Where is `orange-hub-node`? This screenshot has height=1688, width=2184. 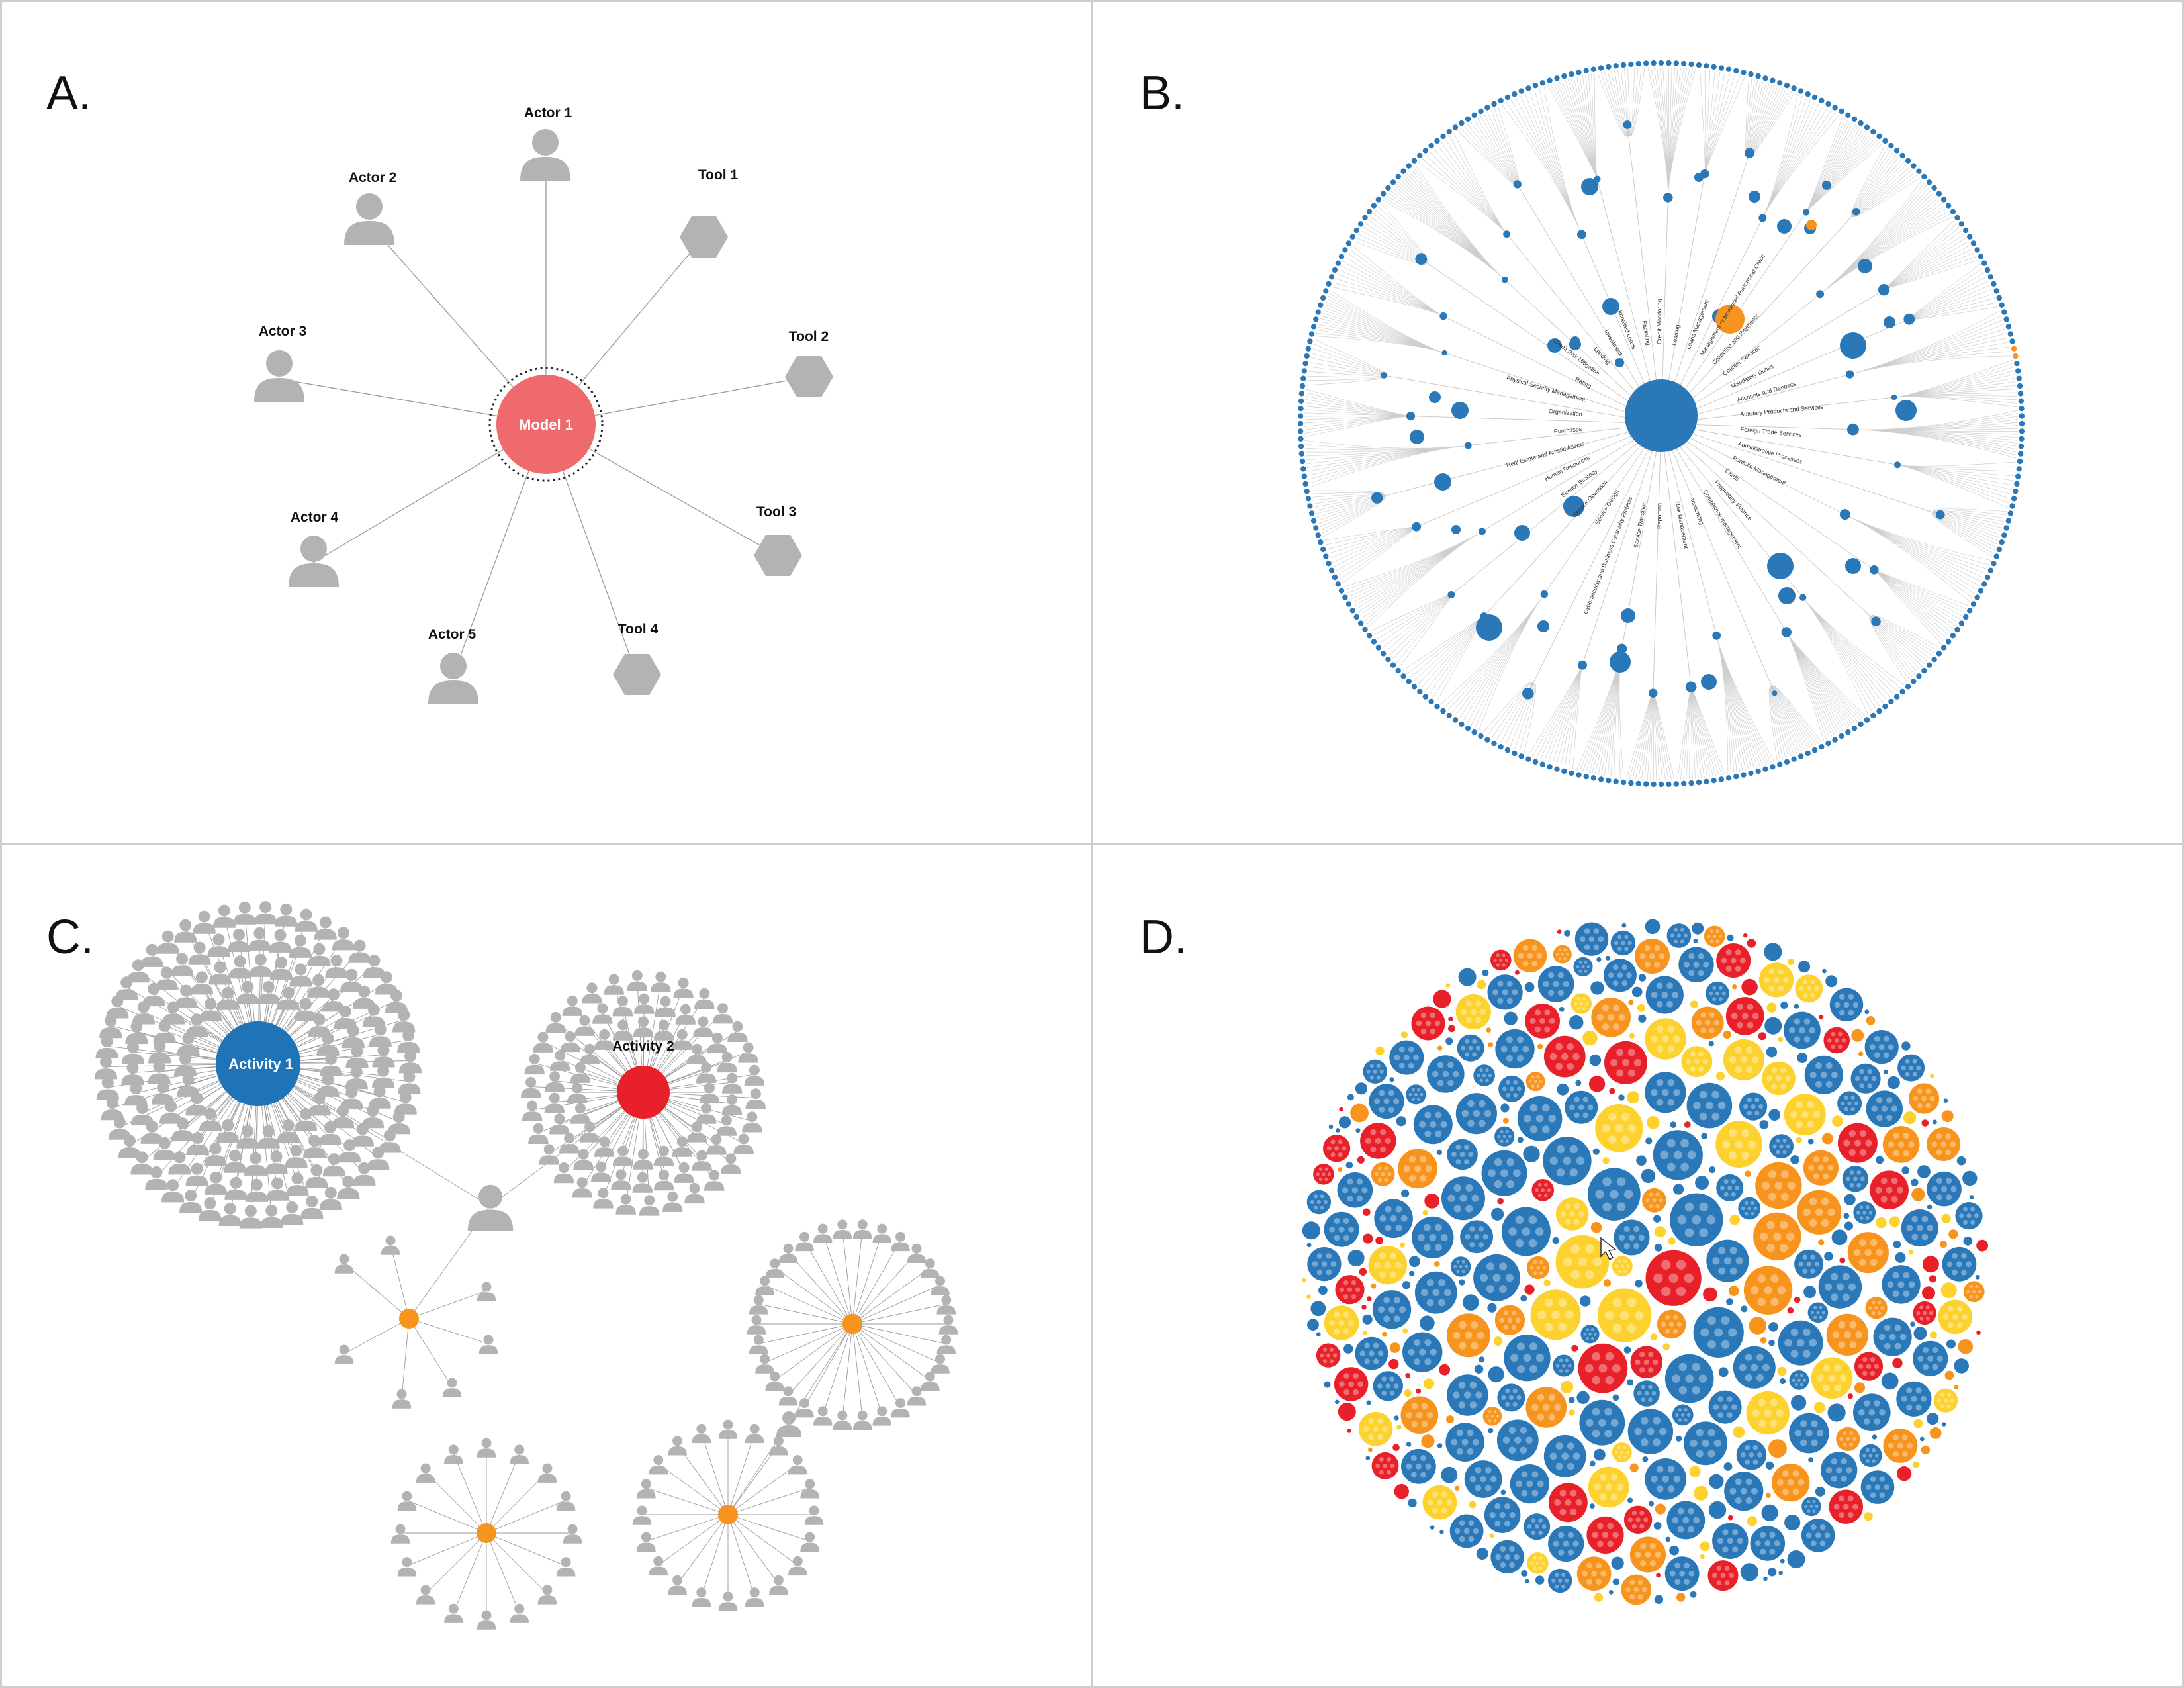
orange-hub-node is located at coordinates (409, 1319).